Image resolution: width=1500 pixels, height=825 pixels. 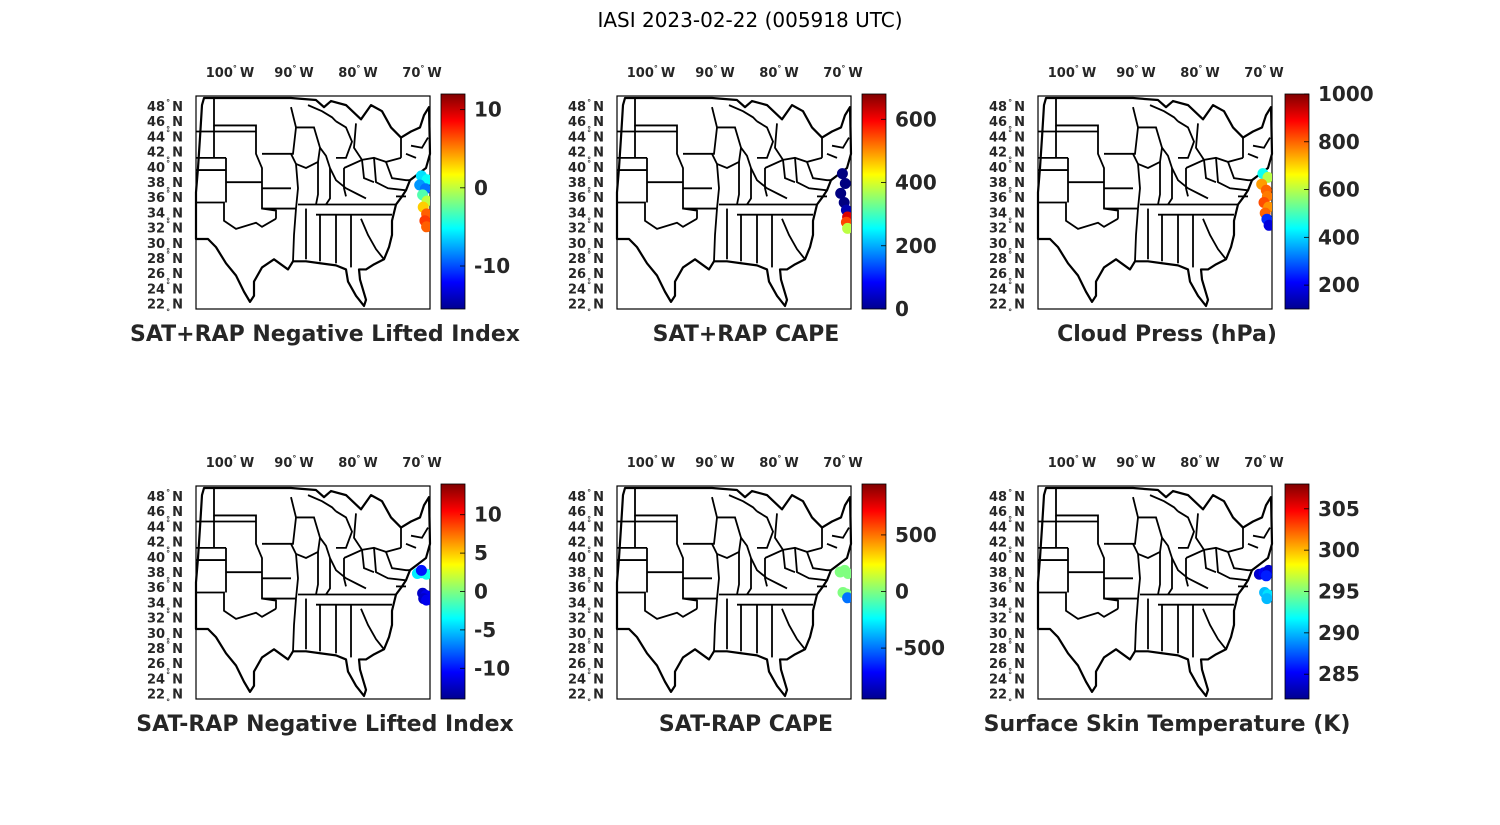 What do you see at coordinates (1339, 674) in the screenshot?
I see `colorbar-tick-label: 285` at bounding box center [1339, 674].